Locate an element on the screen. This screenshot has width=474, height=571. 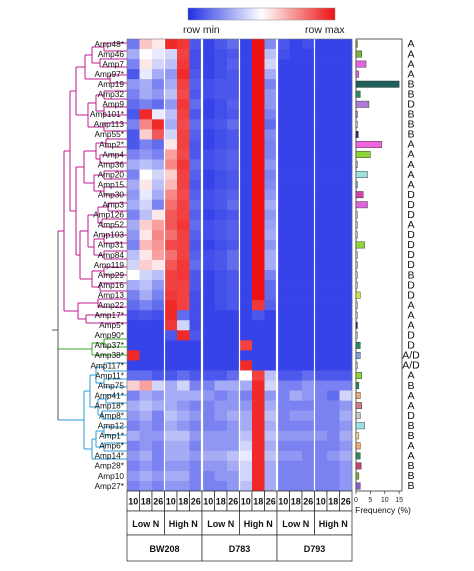
nitrogen-label: Low N is located at coordinates (145, 524).